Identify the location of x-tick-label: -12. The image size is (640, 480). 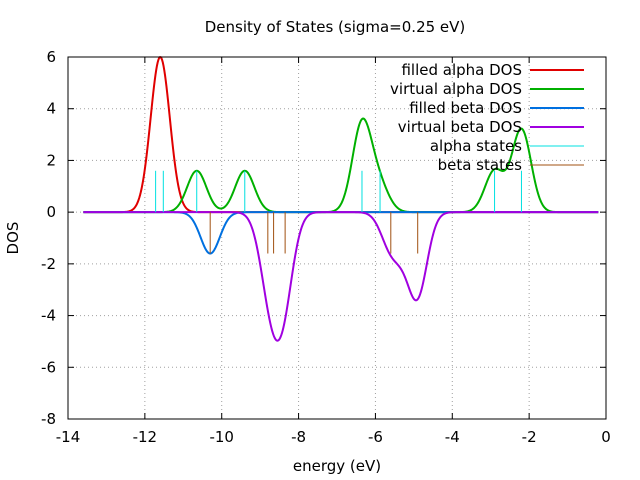
(145, 437).